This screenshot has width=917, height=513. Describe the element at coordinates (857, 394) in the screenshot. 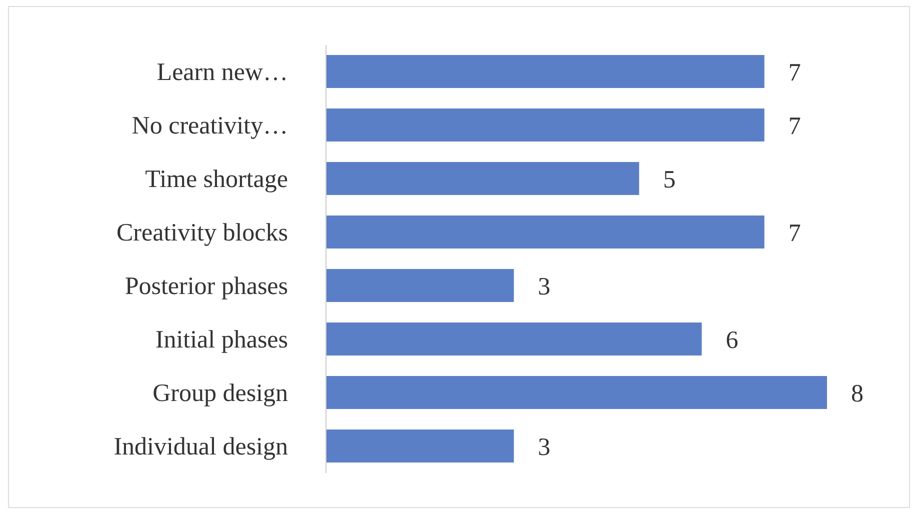

I see `data-label: 8` at that location.